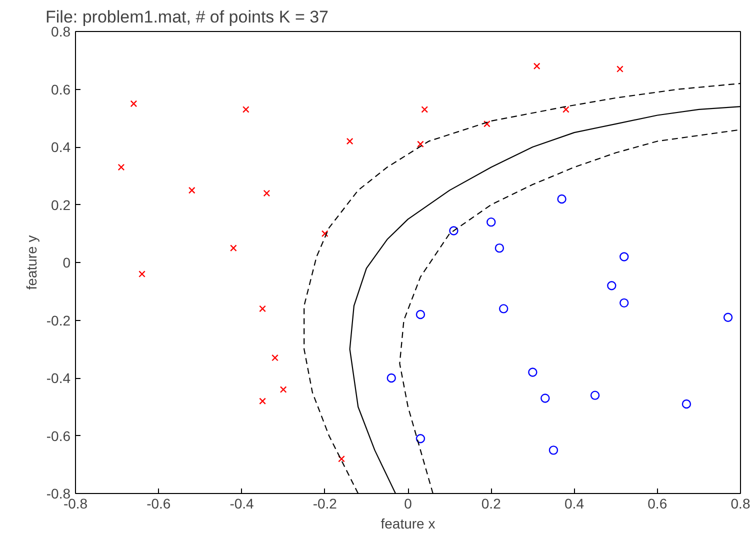  I want to click on x-tick-label: 0.4, so click(574, 504).